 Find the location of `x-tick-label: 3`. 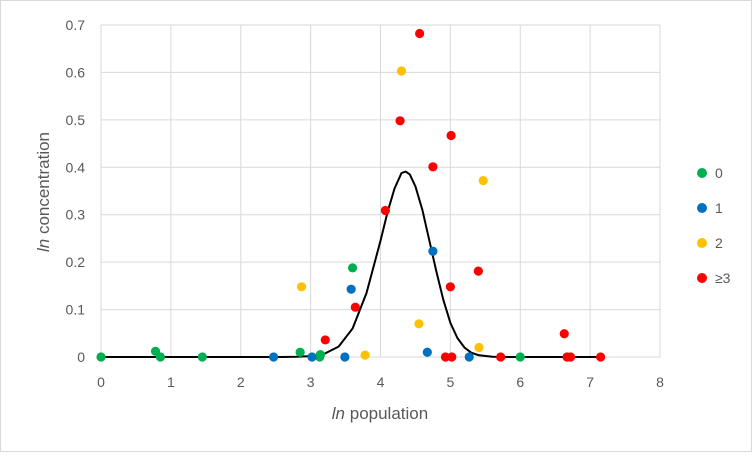

x-tick-label: 3 is located at coordinates (311, 382).